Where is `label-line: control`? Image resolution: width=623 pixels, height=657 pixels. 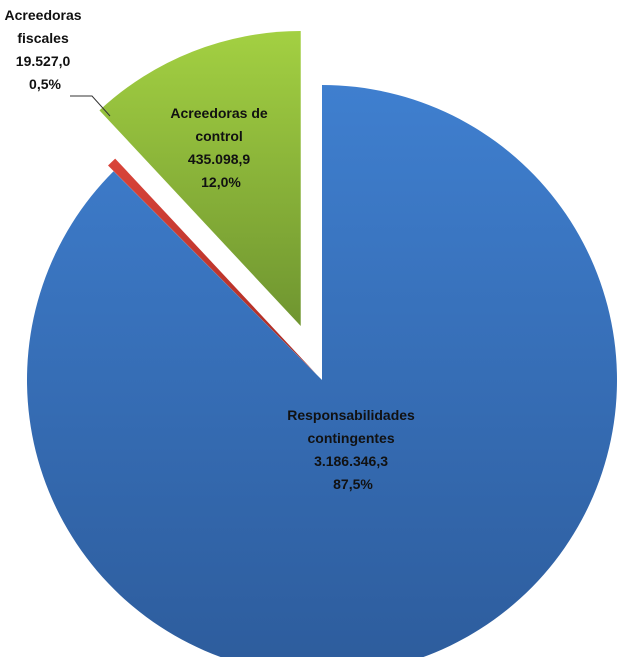 label-line: control is located at coordinates (218, 136).